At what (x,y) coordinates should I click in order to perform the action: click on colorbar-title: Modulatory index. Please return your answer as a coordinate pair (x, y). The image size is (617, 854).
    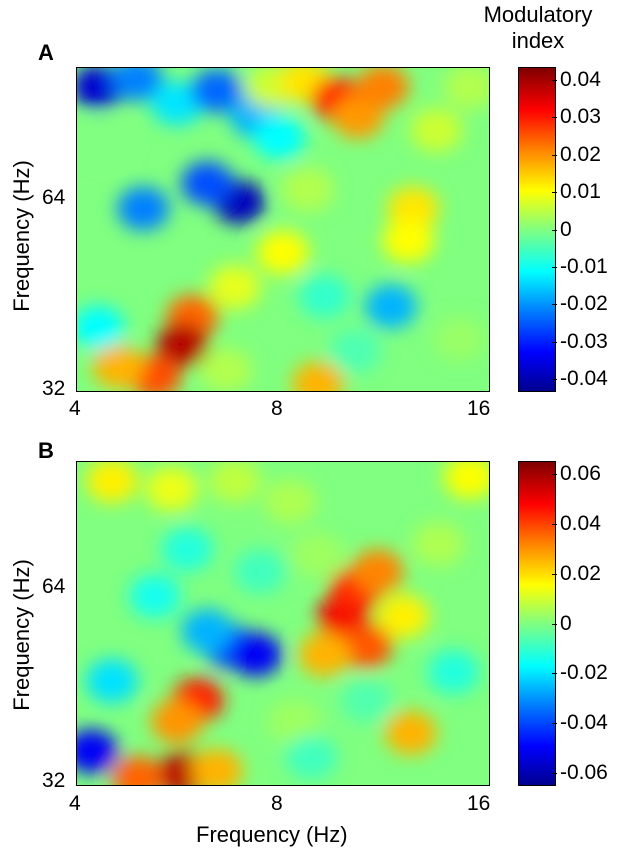
    Looking at the image, I should click on (538, 28).